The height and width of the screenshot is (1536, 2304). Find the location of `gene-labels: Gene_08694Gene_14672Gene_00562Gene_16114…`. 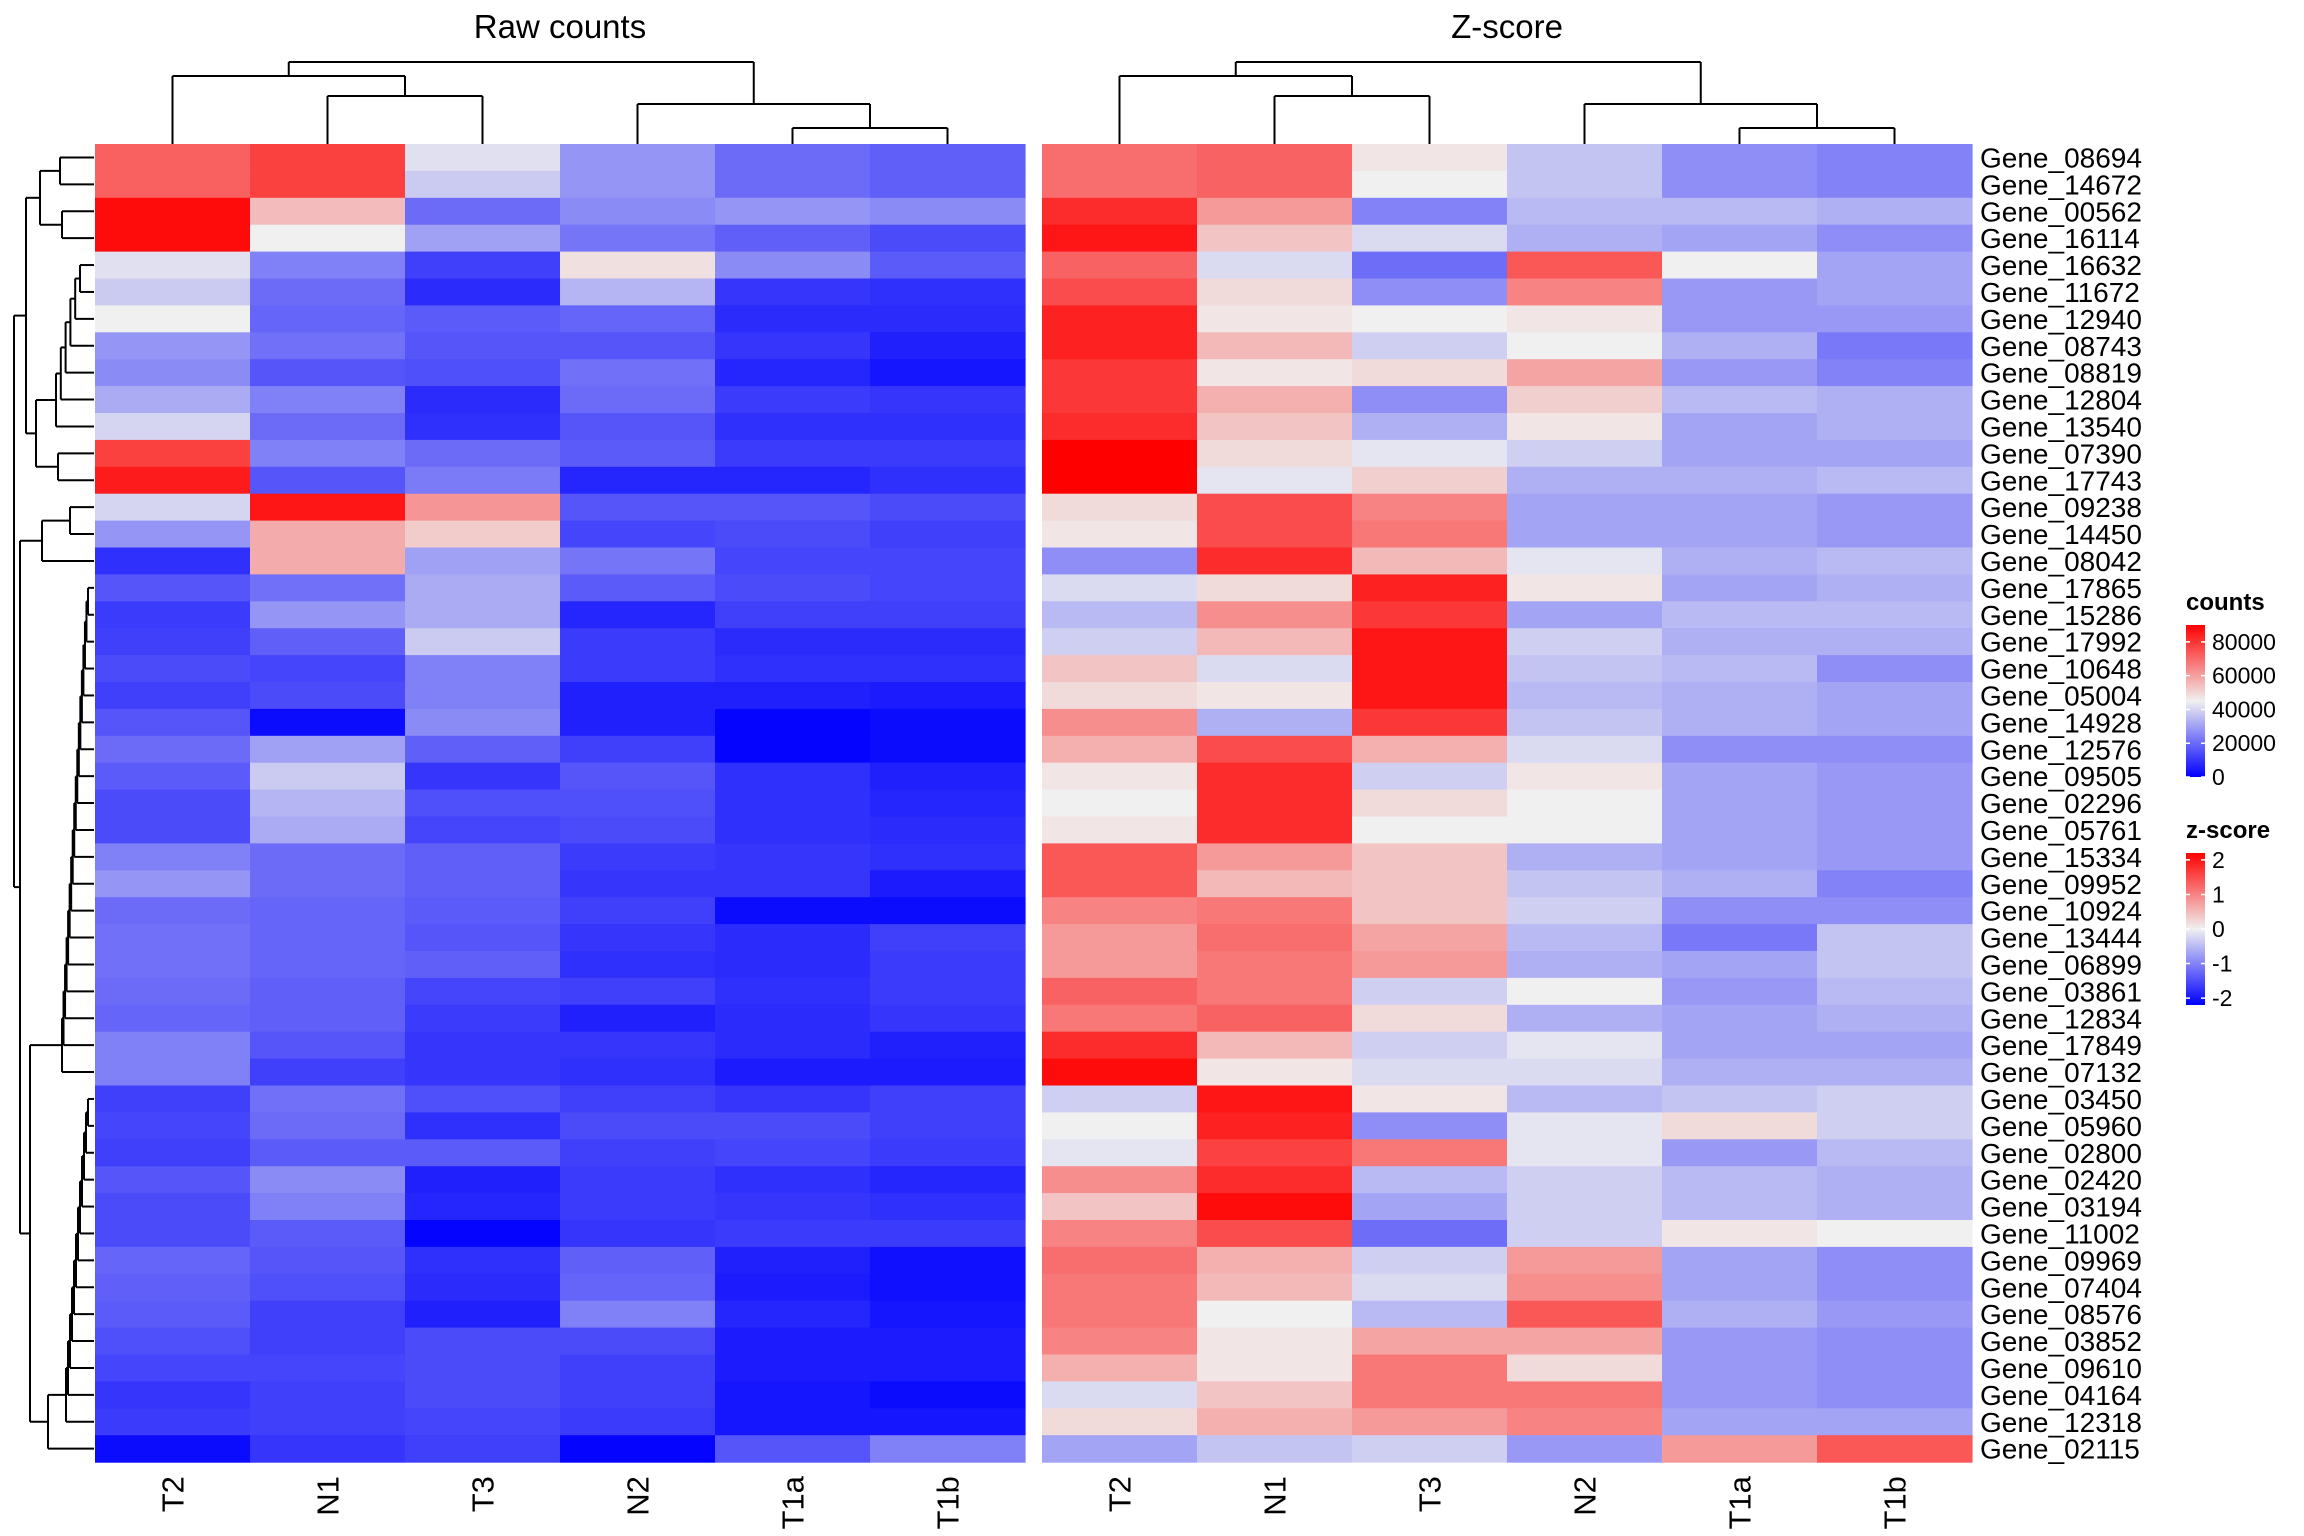

gene-labels: Gene_08694Gene_14672Gene_00562Gene_16114… is located at coordinates (2061, 803).